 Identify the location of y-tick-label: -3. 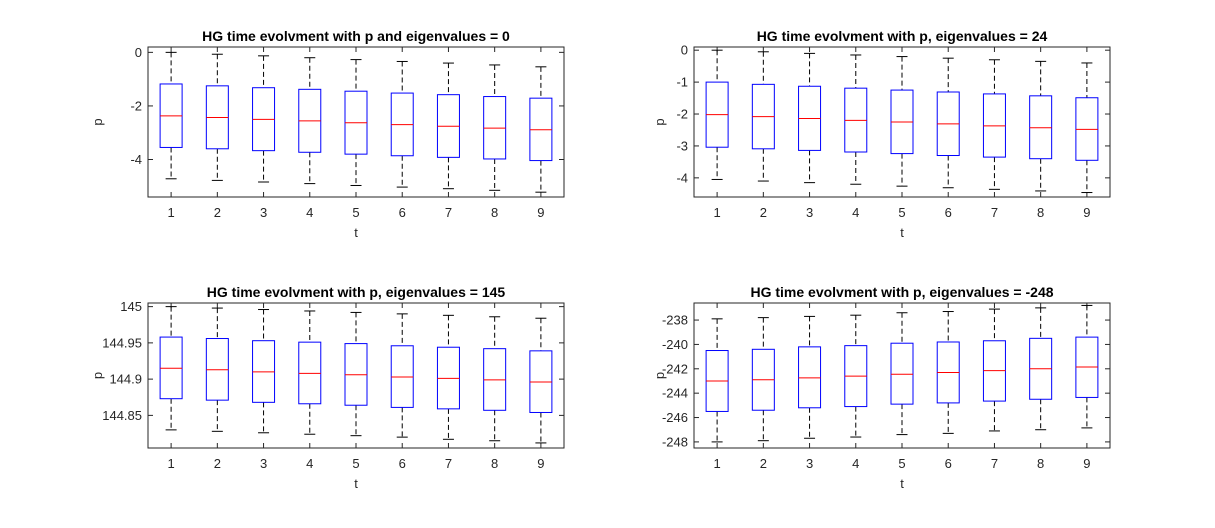
(682, 145).